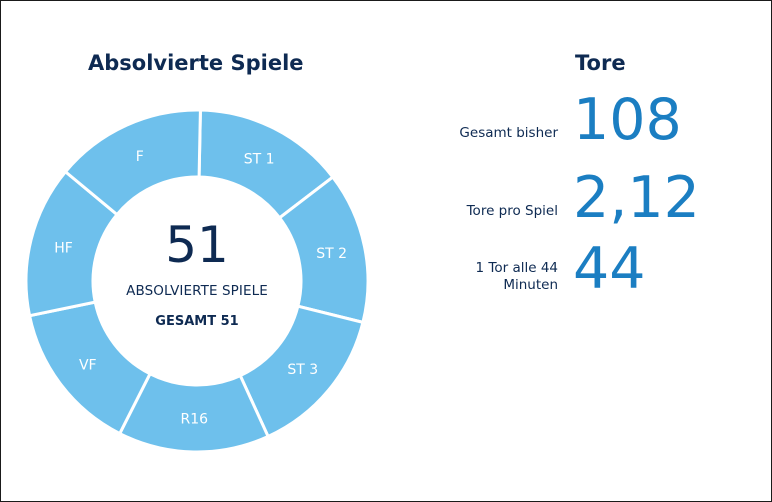 The image size is (772, 502). Describe the element at coordinates (609, 269) in the screenshot. I see `goal-interval-value: 44` at that location.